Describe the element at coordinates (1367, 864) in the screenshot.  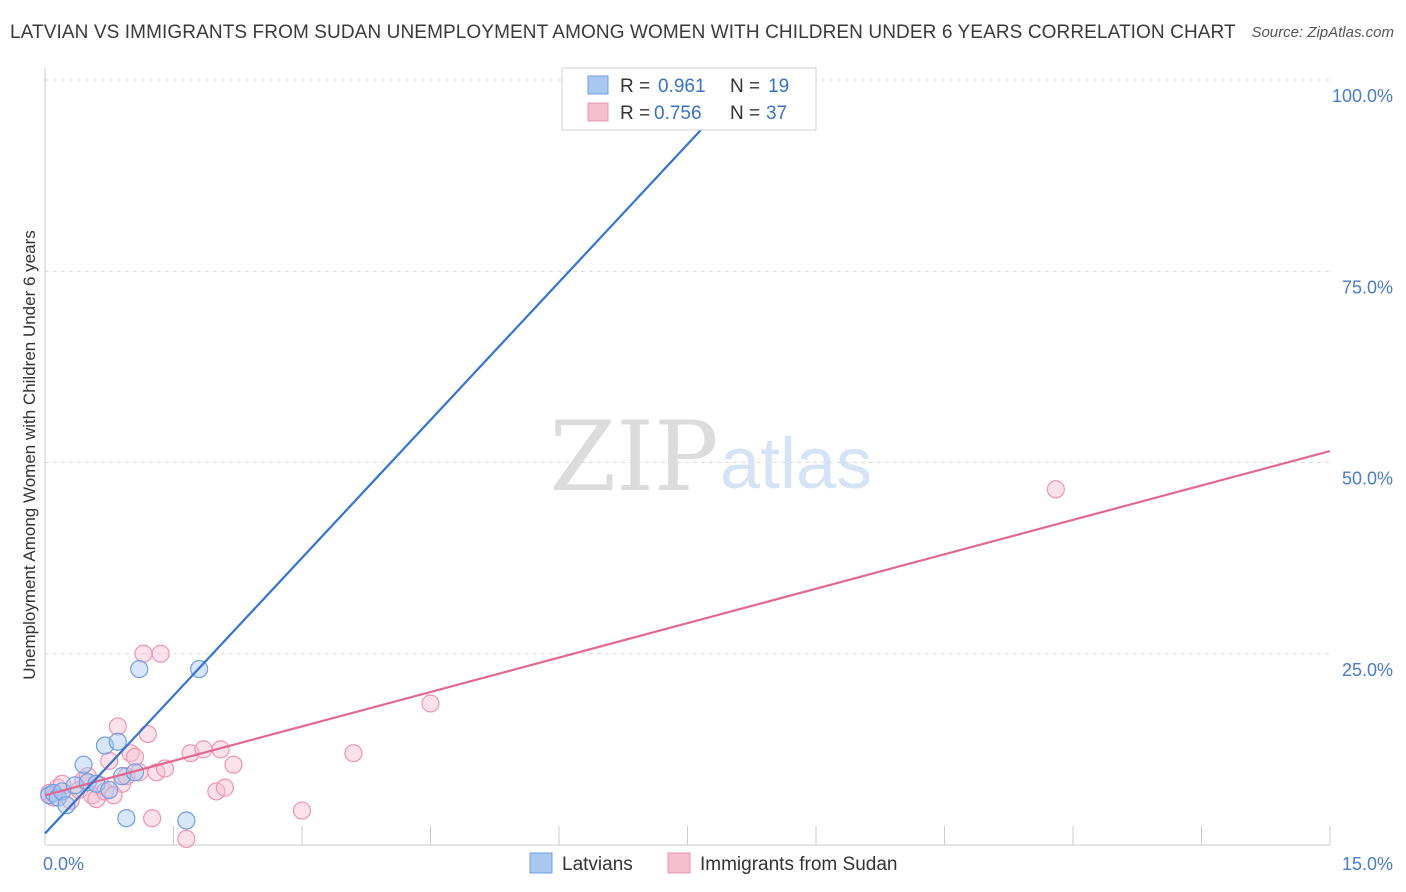
I see `x-tick-label-1: 15.0%` at that location.